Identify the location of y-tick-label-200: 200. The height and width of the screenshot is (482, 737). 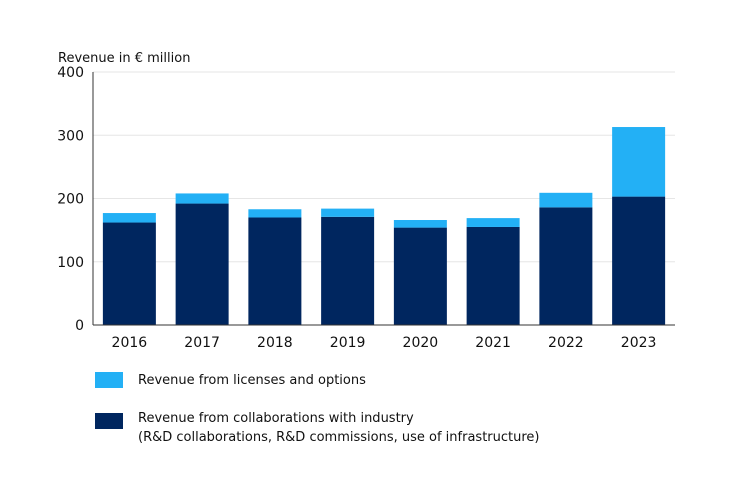
(70, 200).